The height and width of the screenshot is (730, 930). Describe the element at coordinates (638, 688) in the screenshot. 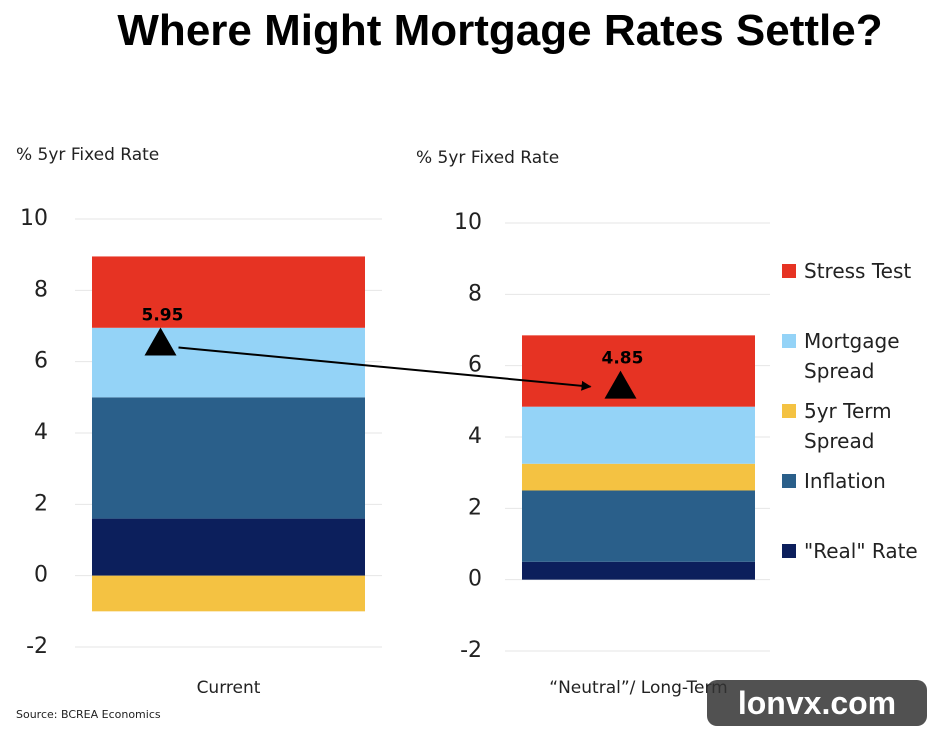

I see `x-tick-label: “Neutral”/ Long-Term` at that location.